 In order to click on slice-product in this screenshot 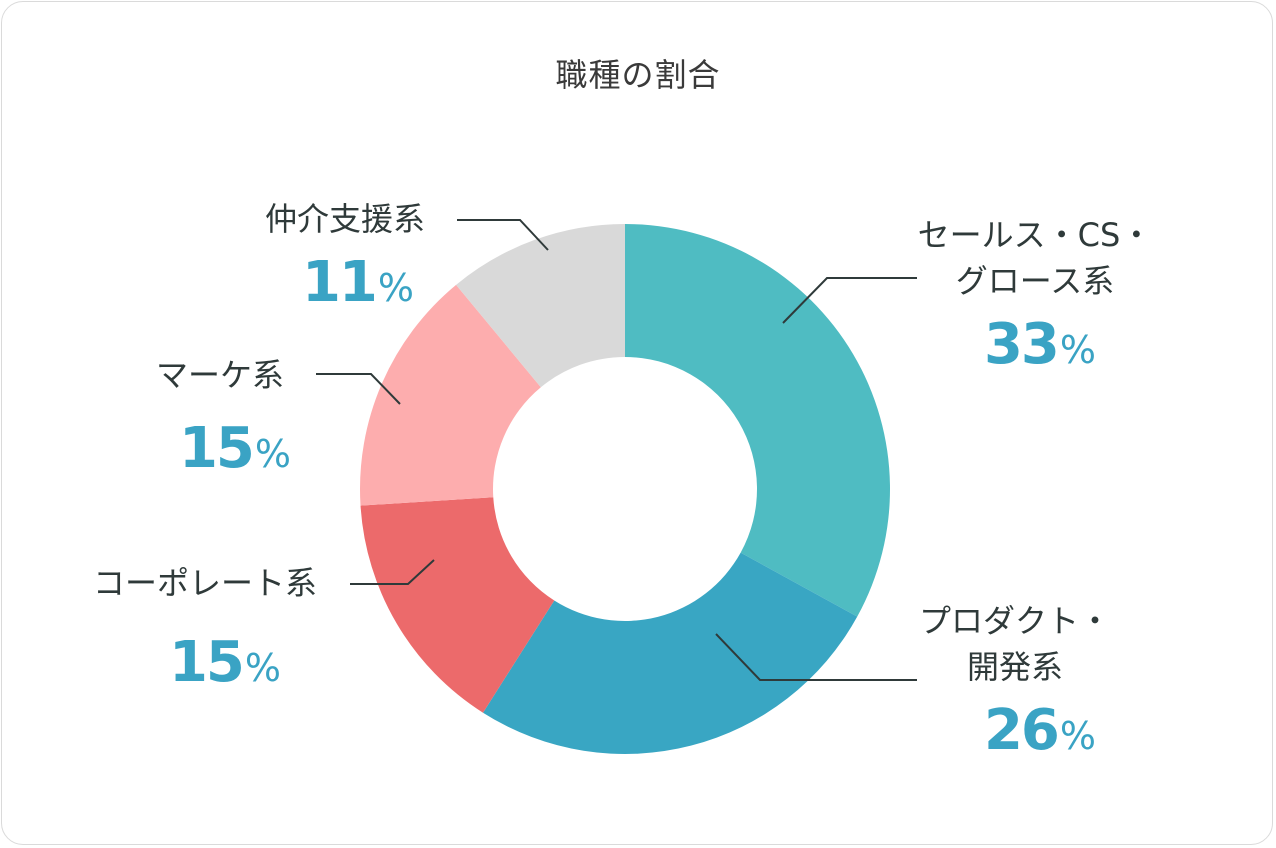, I will do `click(670, 653)`.